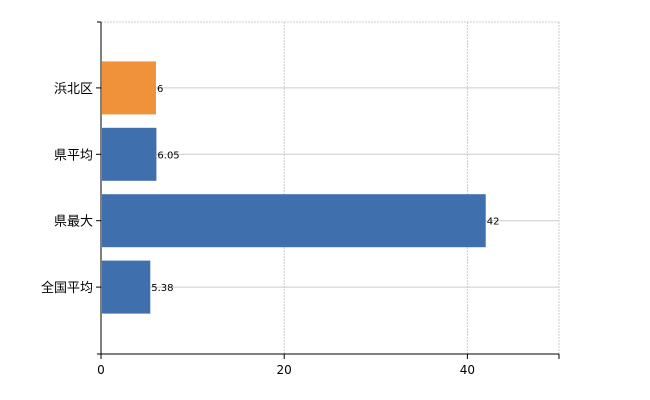 This screenshot has width=650, height=400. Describe the element at coordinates (162, 288) in the screenshot. I see `data-label: 5.38` at that location.